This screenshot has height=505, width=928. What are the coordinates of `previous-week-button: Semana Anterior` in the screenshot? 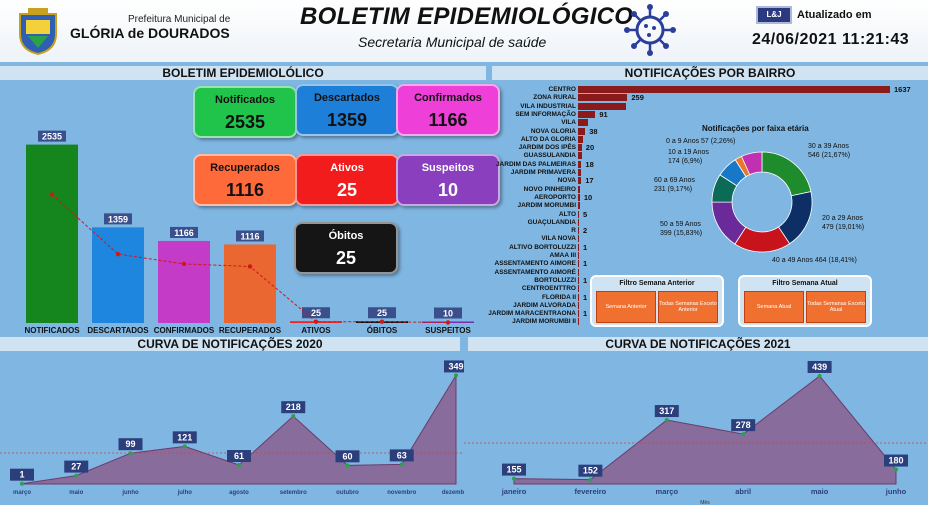 It's located at (626, 307).